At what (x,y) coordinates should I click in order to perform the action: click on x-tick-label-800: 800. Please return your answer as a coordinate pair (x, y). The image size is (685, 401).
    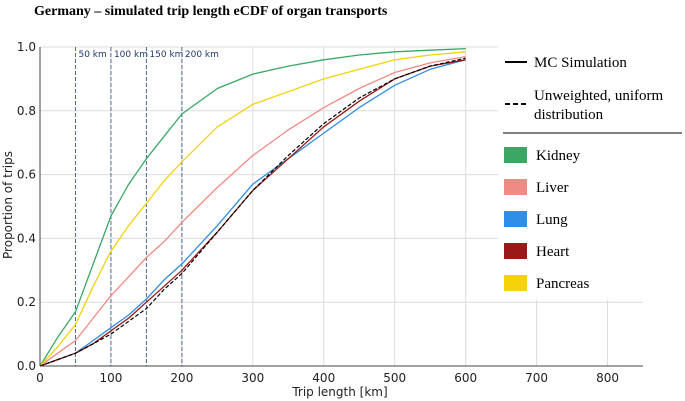
    Looking at the image, I should click on (607, 378).